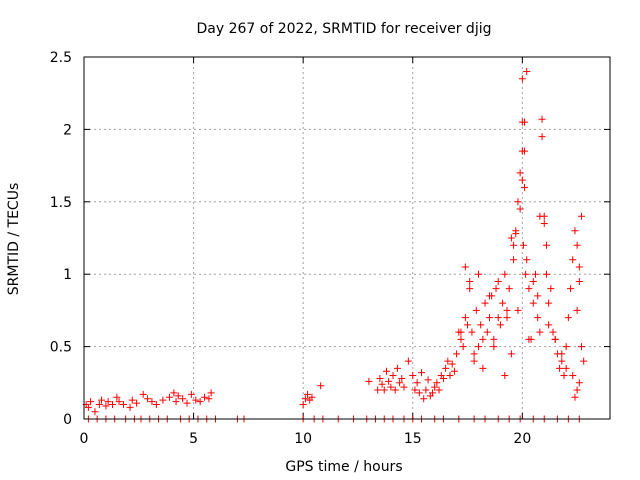  What do you see at coordinates (61, 348) in the screenshot?
I see `y-tick-label: 0.5` at bounding box center [61, 348].